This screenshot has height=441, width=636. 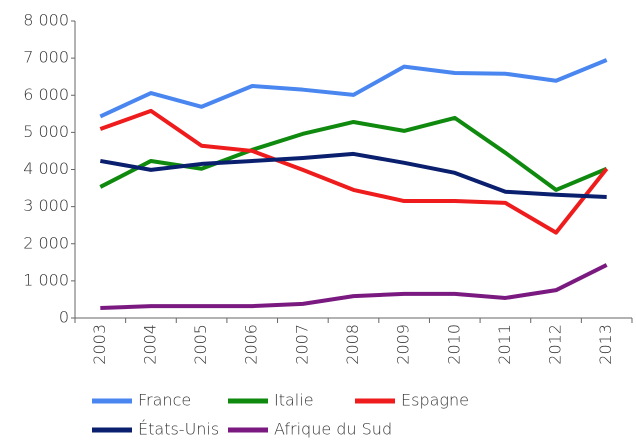 I want to click on y-tick-label: 5 000, so click(x=46, y=131).